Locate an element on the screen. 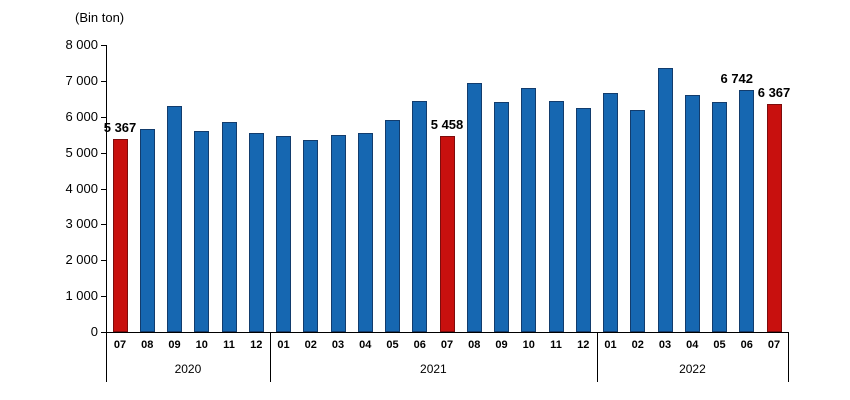 The width and height of the screenshot is (850, 400). bar-value-label: 5 458 is located at coordinates (447, 125).